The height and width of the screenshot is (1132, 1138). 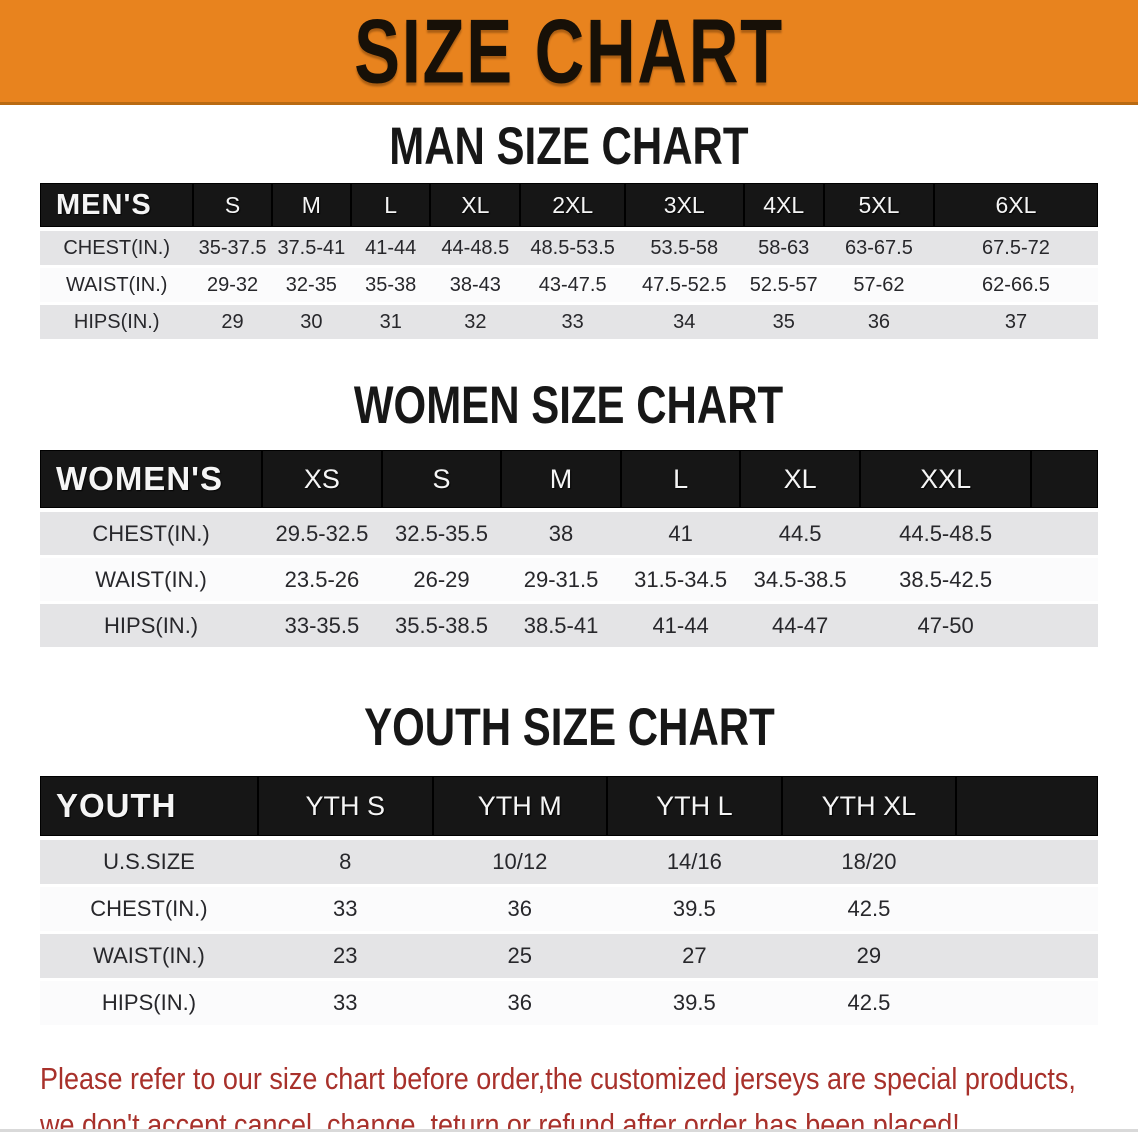 I want to click on size-value: 31, so click(x=391, y=323).